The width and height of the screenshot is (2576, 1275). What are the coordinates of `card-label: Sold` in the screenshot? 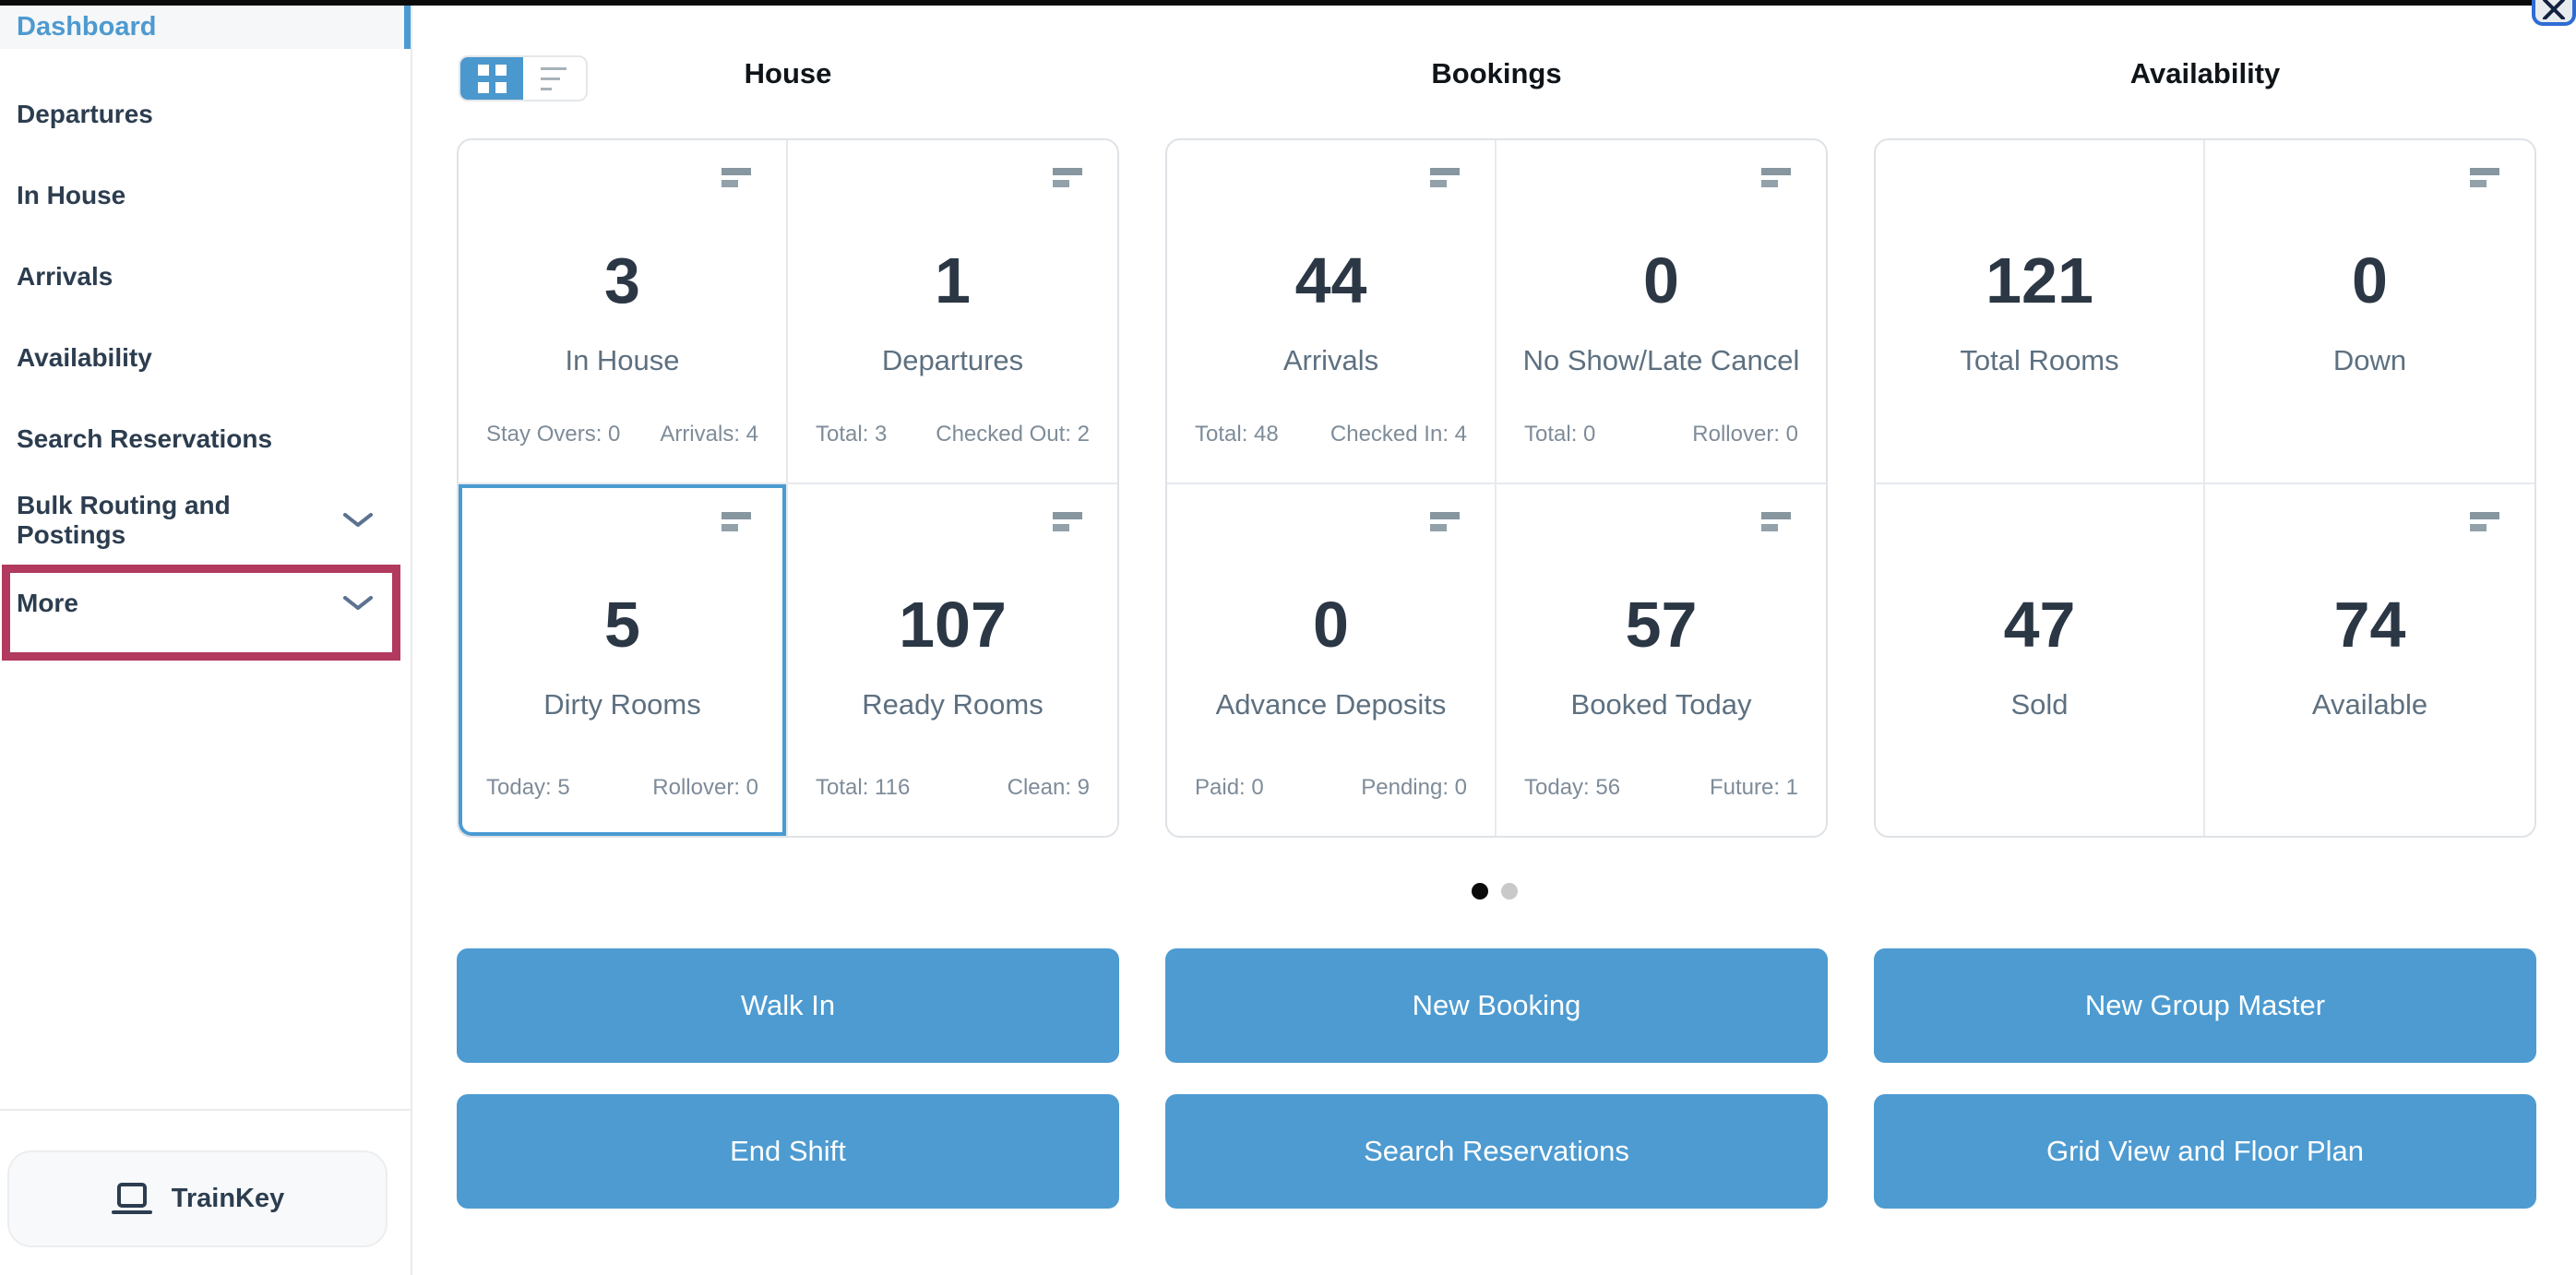 It's located at (2040, 704).